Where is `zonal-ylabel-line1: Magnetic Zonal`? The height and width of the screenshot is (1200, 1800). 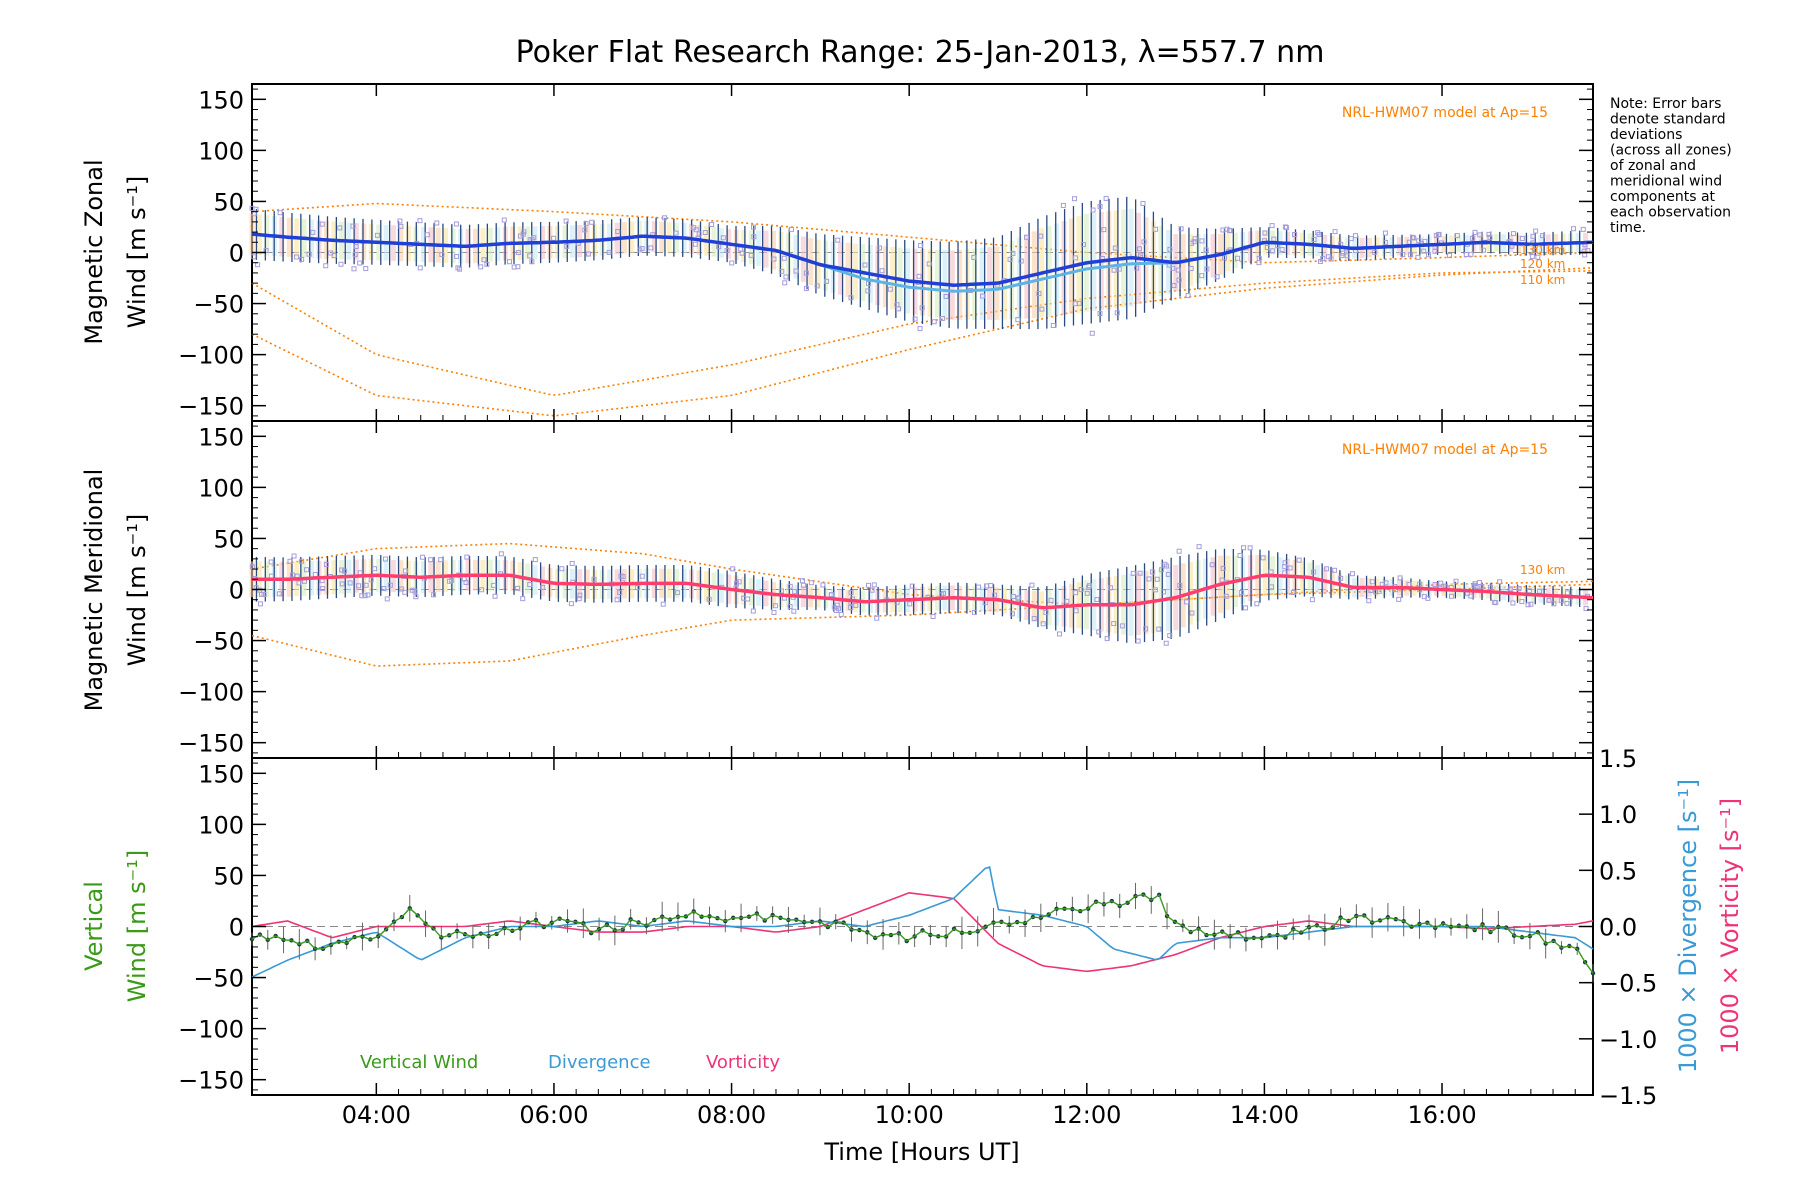 zonal-ylabel-line1: Magnetic Zonal is located at coordinates (94, 251).